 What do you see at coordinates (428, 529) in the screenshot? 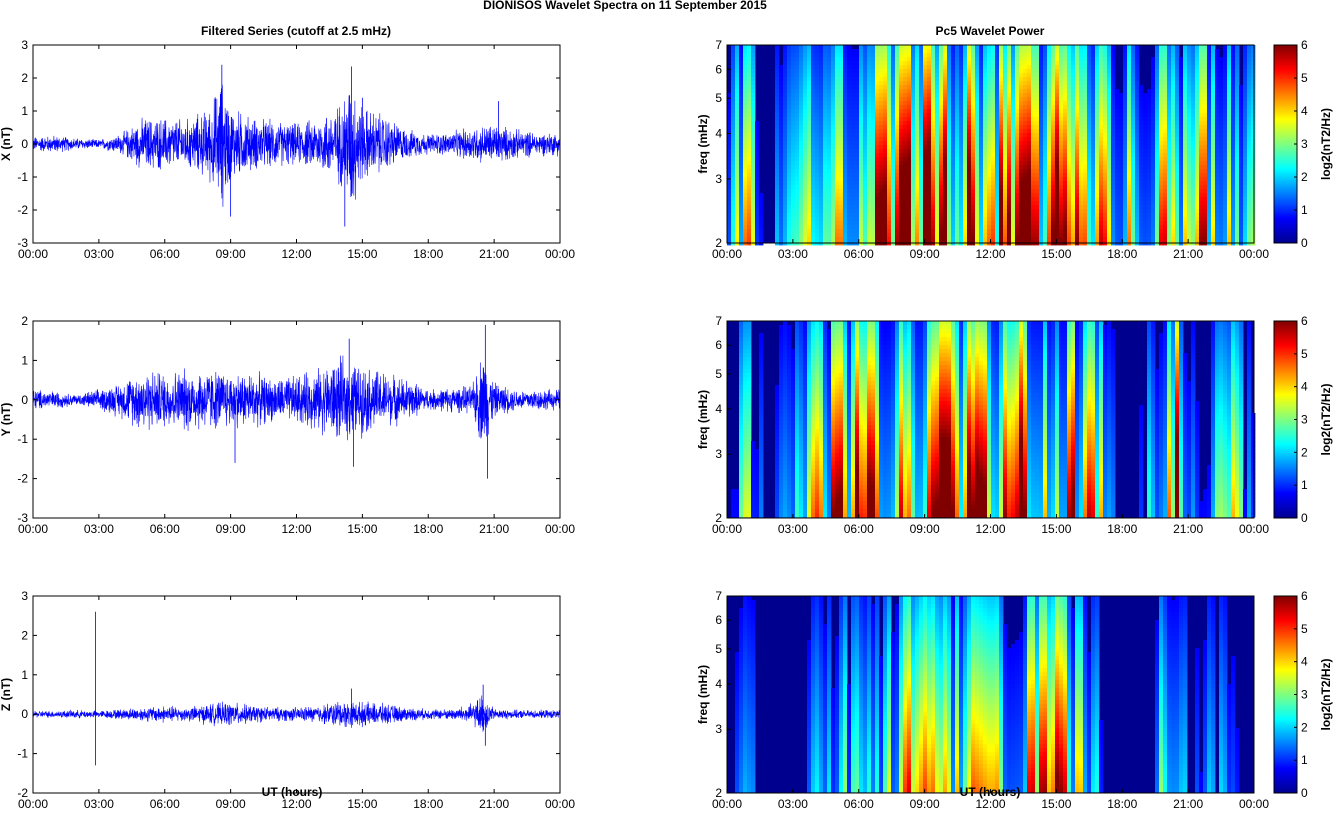
I see `x-tick-label: 18:00` at bounding box center [428, 529].